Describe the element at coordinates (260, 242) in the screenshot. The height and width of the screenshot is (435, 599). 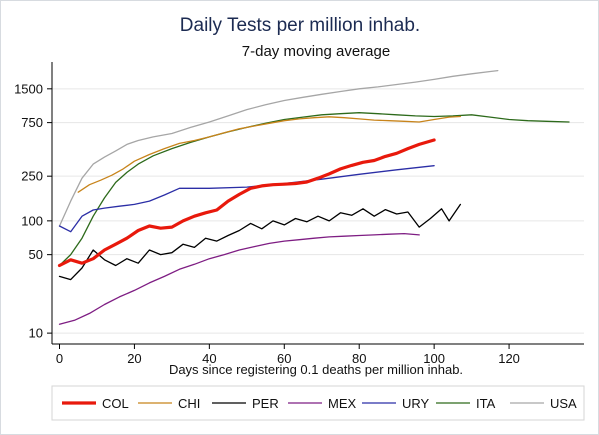
I see `series-line-per` at that location.